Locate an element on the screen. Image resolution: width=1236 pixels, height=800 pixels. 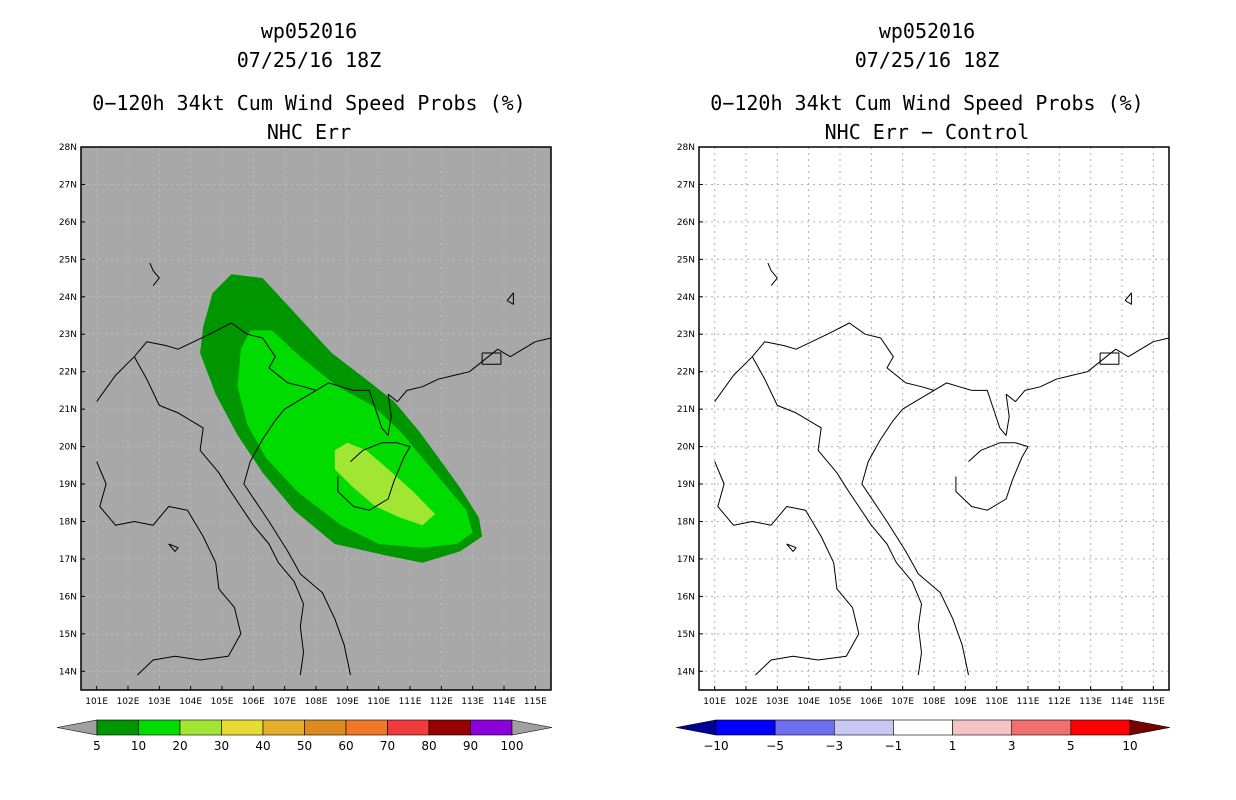
x-tick-label: 106E is located at coordinates (871, 702).